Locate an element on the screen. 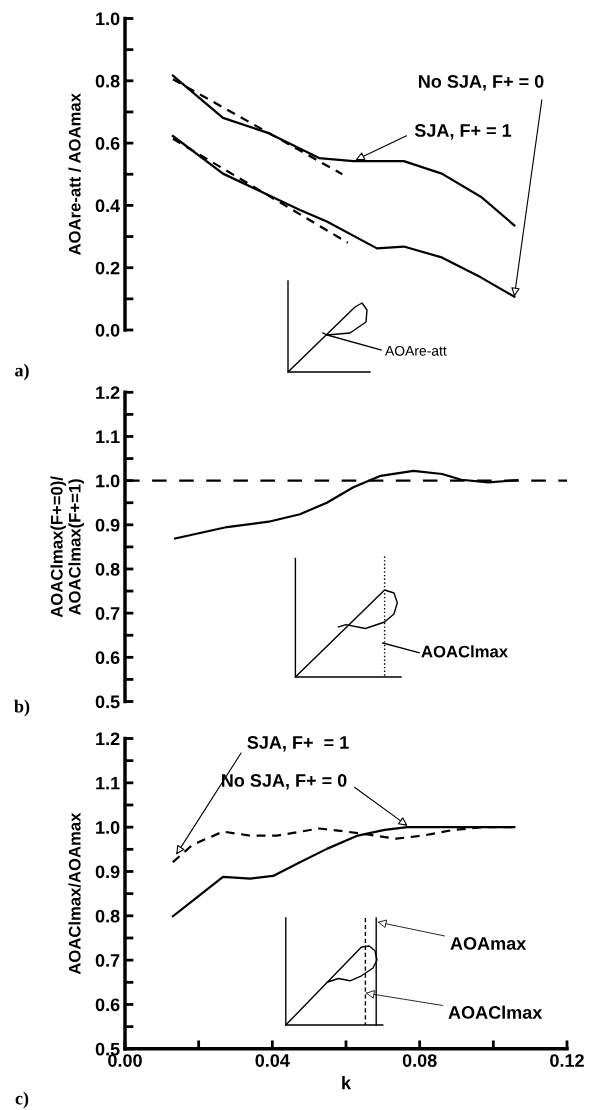 The width and height of the screenshot is (592, 1110). y-tick-label: 0.2 is located at coordinates (107, 268).